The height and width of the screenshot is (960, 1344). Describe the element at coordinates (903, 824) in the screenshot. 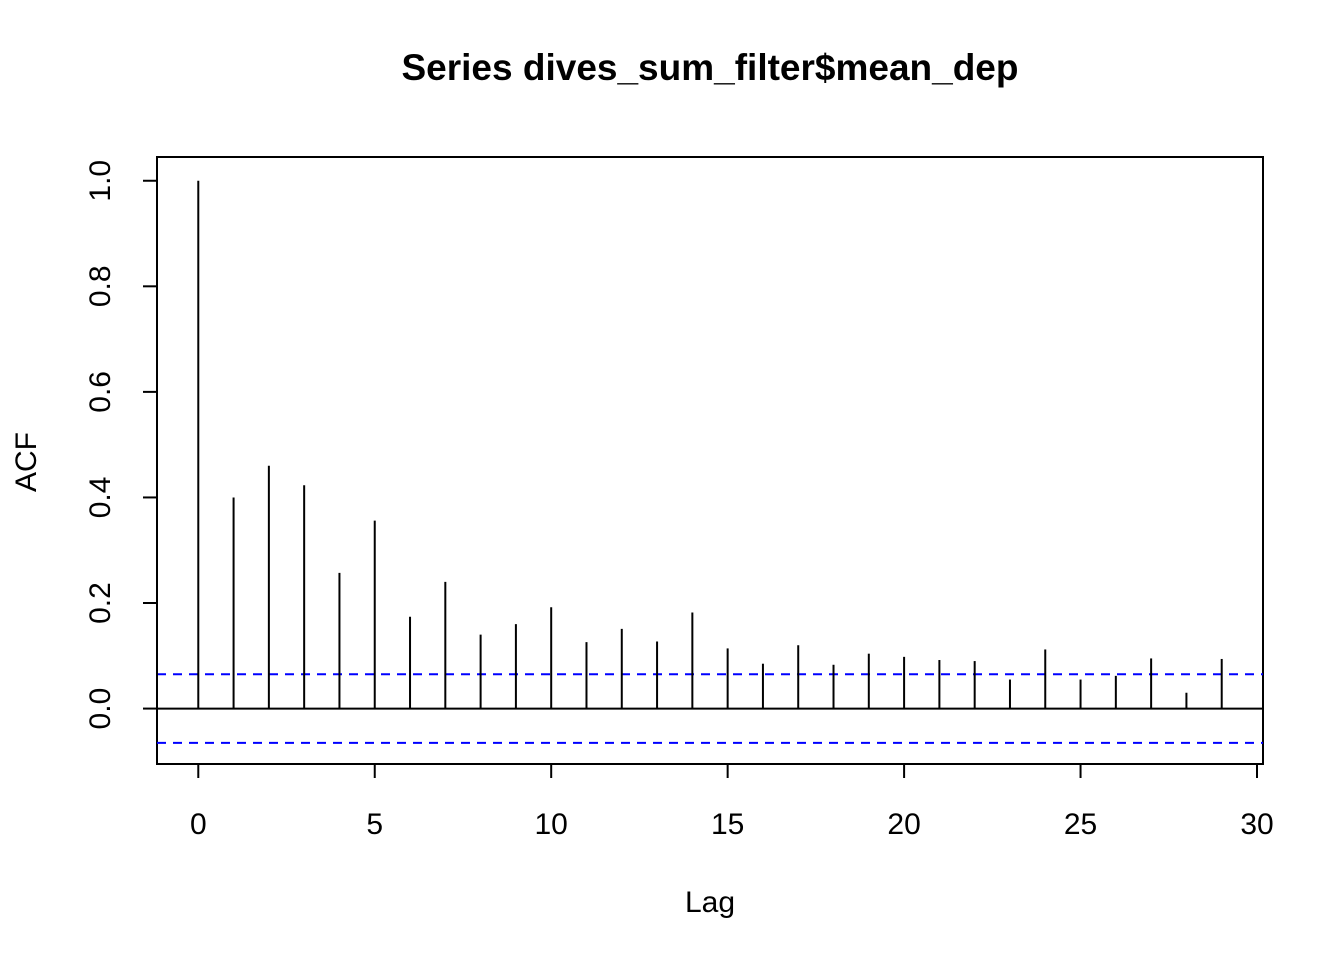

I see `x-tick-label: 20` at that location.